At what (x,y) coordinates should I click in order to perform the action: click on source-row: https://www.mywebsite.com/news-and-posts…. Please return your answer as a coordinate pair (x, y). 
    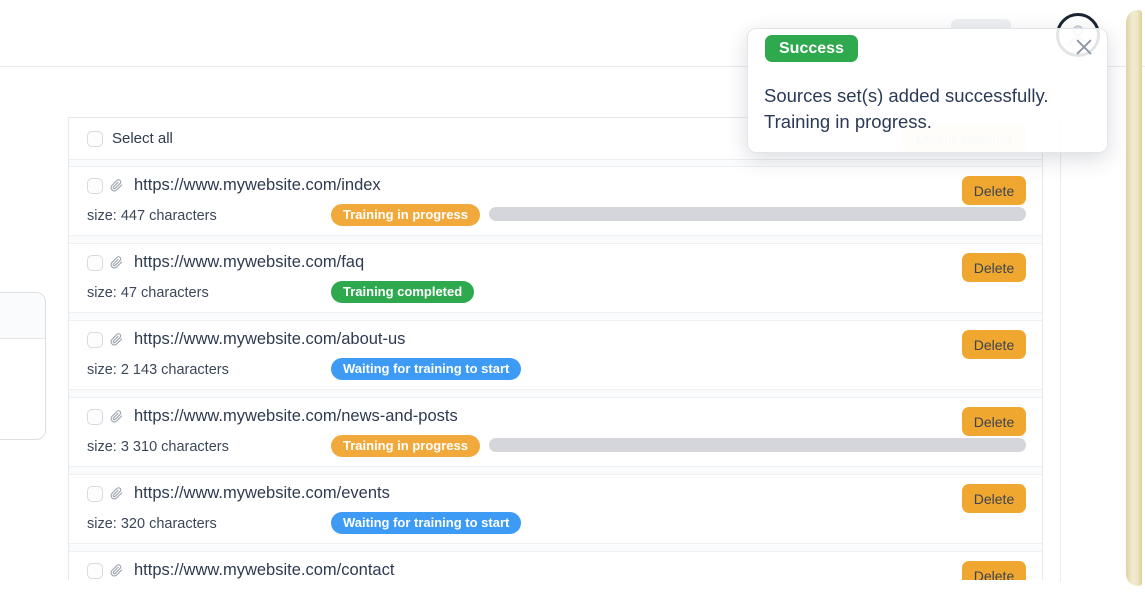
    Looking at the image, I should click on (555, 432).